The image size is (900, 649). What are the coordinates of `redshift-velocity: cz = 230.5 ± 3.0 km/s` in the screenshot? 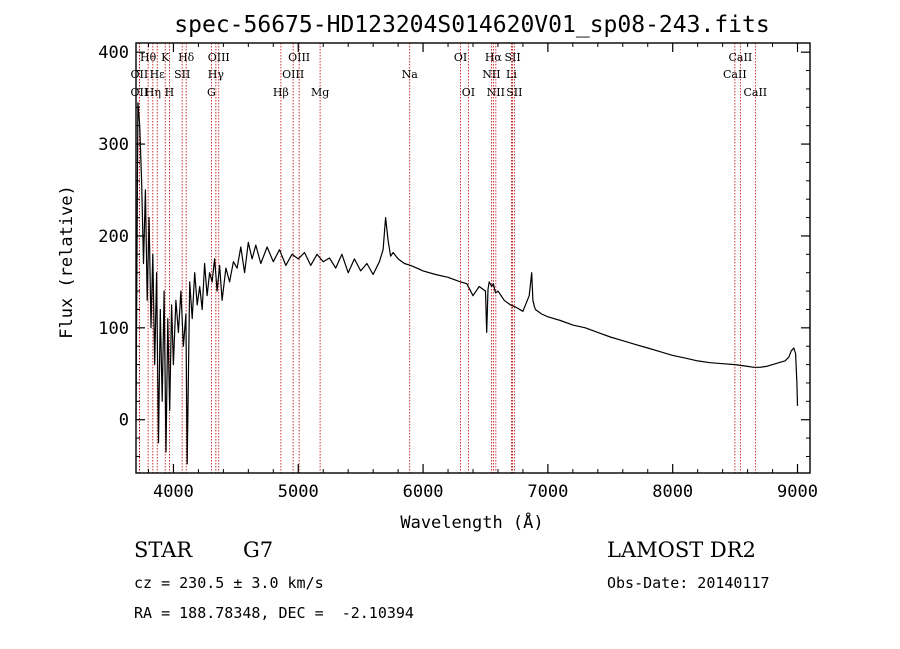 It's located at (229, 583).